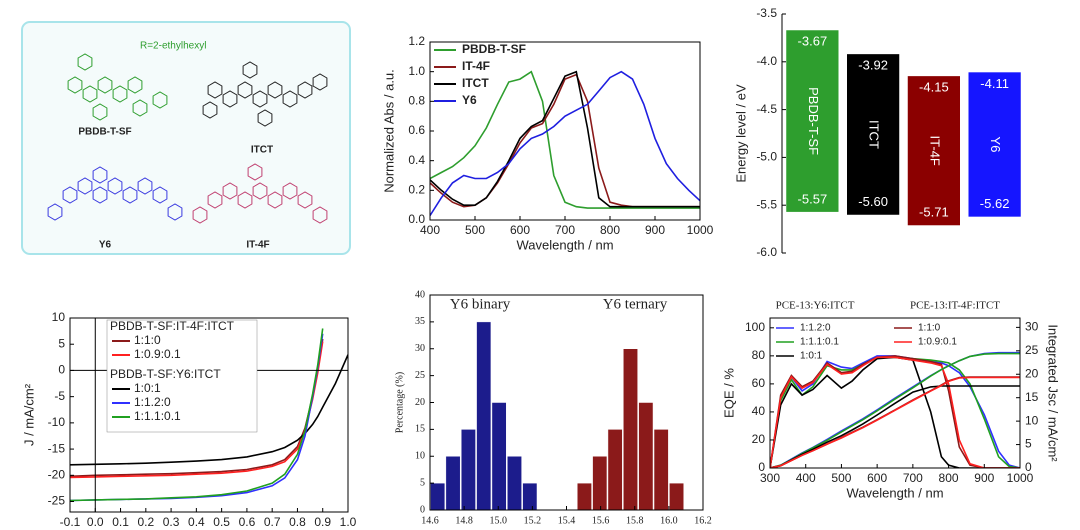  What do you see at coordinates (145, 522) in the screenshot?
I see `x-tick-label: 0.2` at bounding box center [145, 522].